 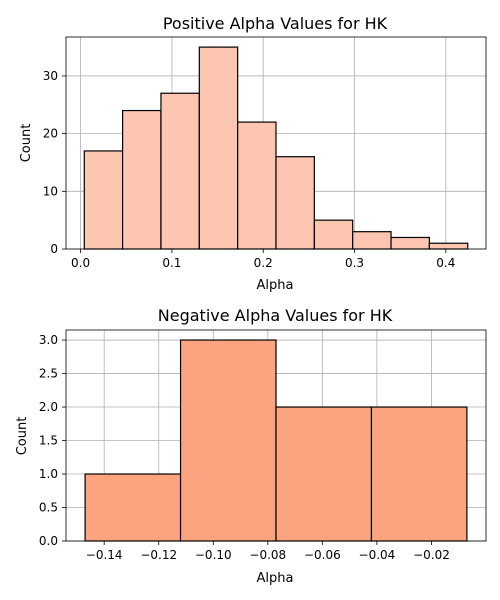 What do you see at coordinates (267, 555) in the screenshot?
I see `x-tick-label: −0.08` at bounding box center [267, 555].